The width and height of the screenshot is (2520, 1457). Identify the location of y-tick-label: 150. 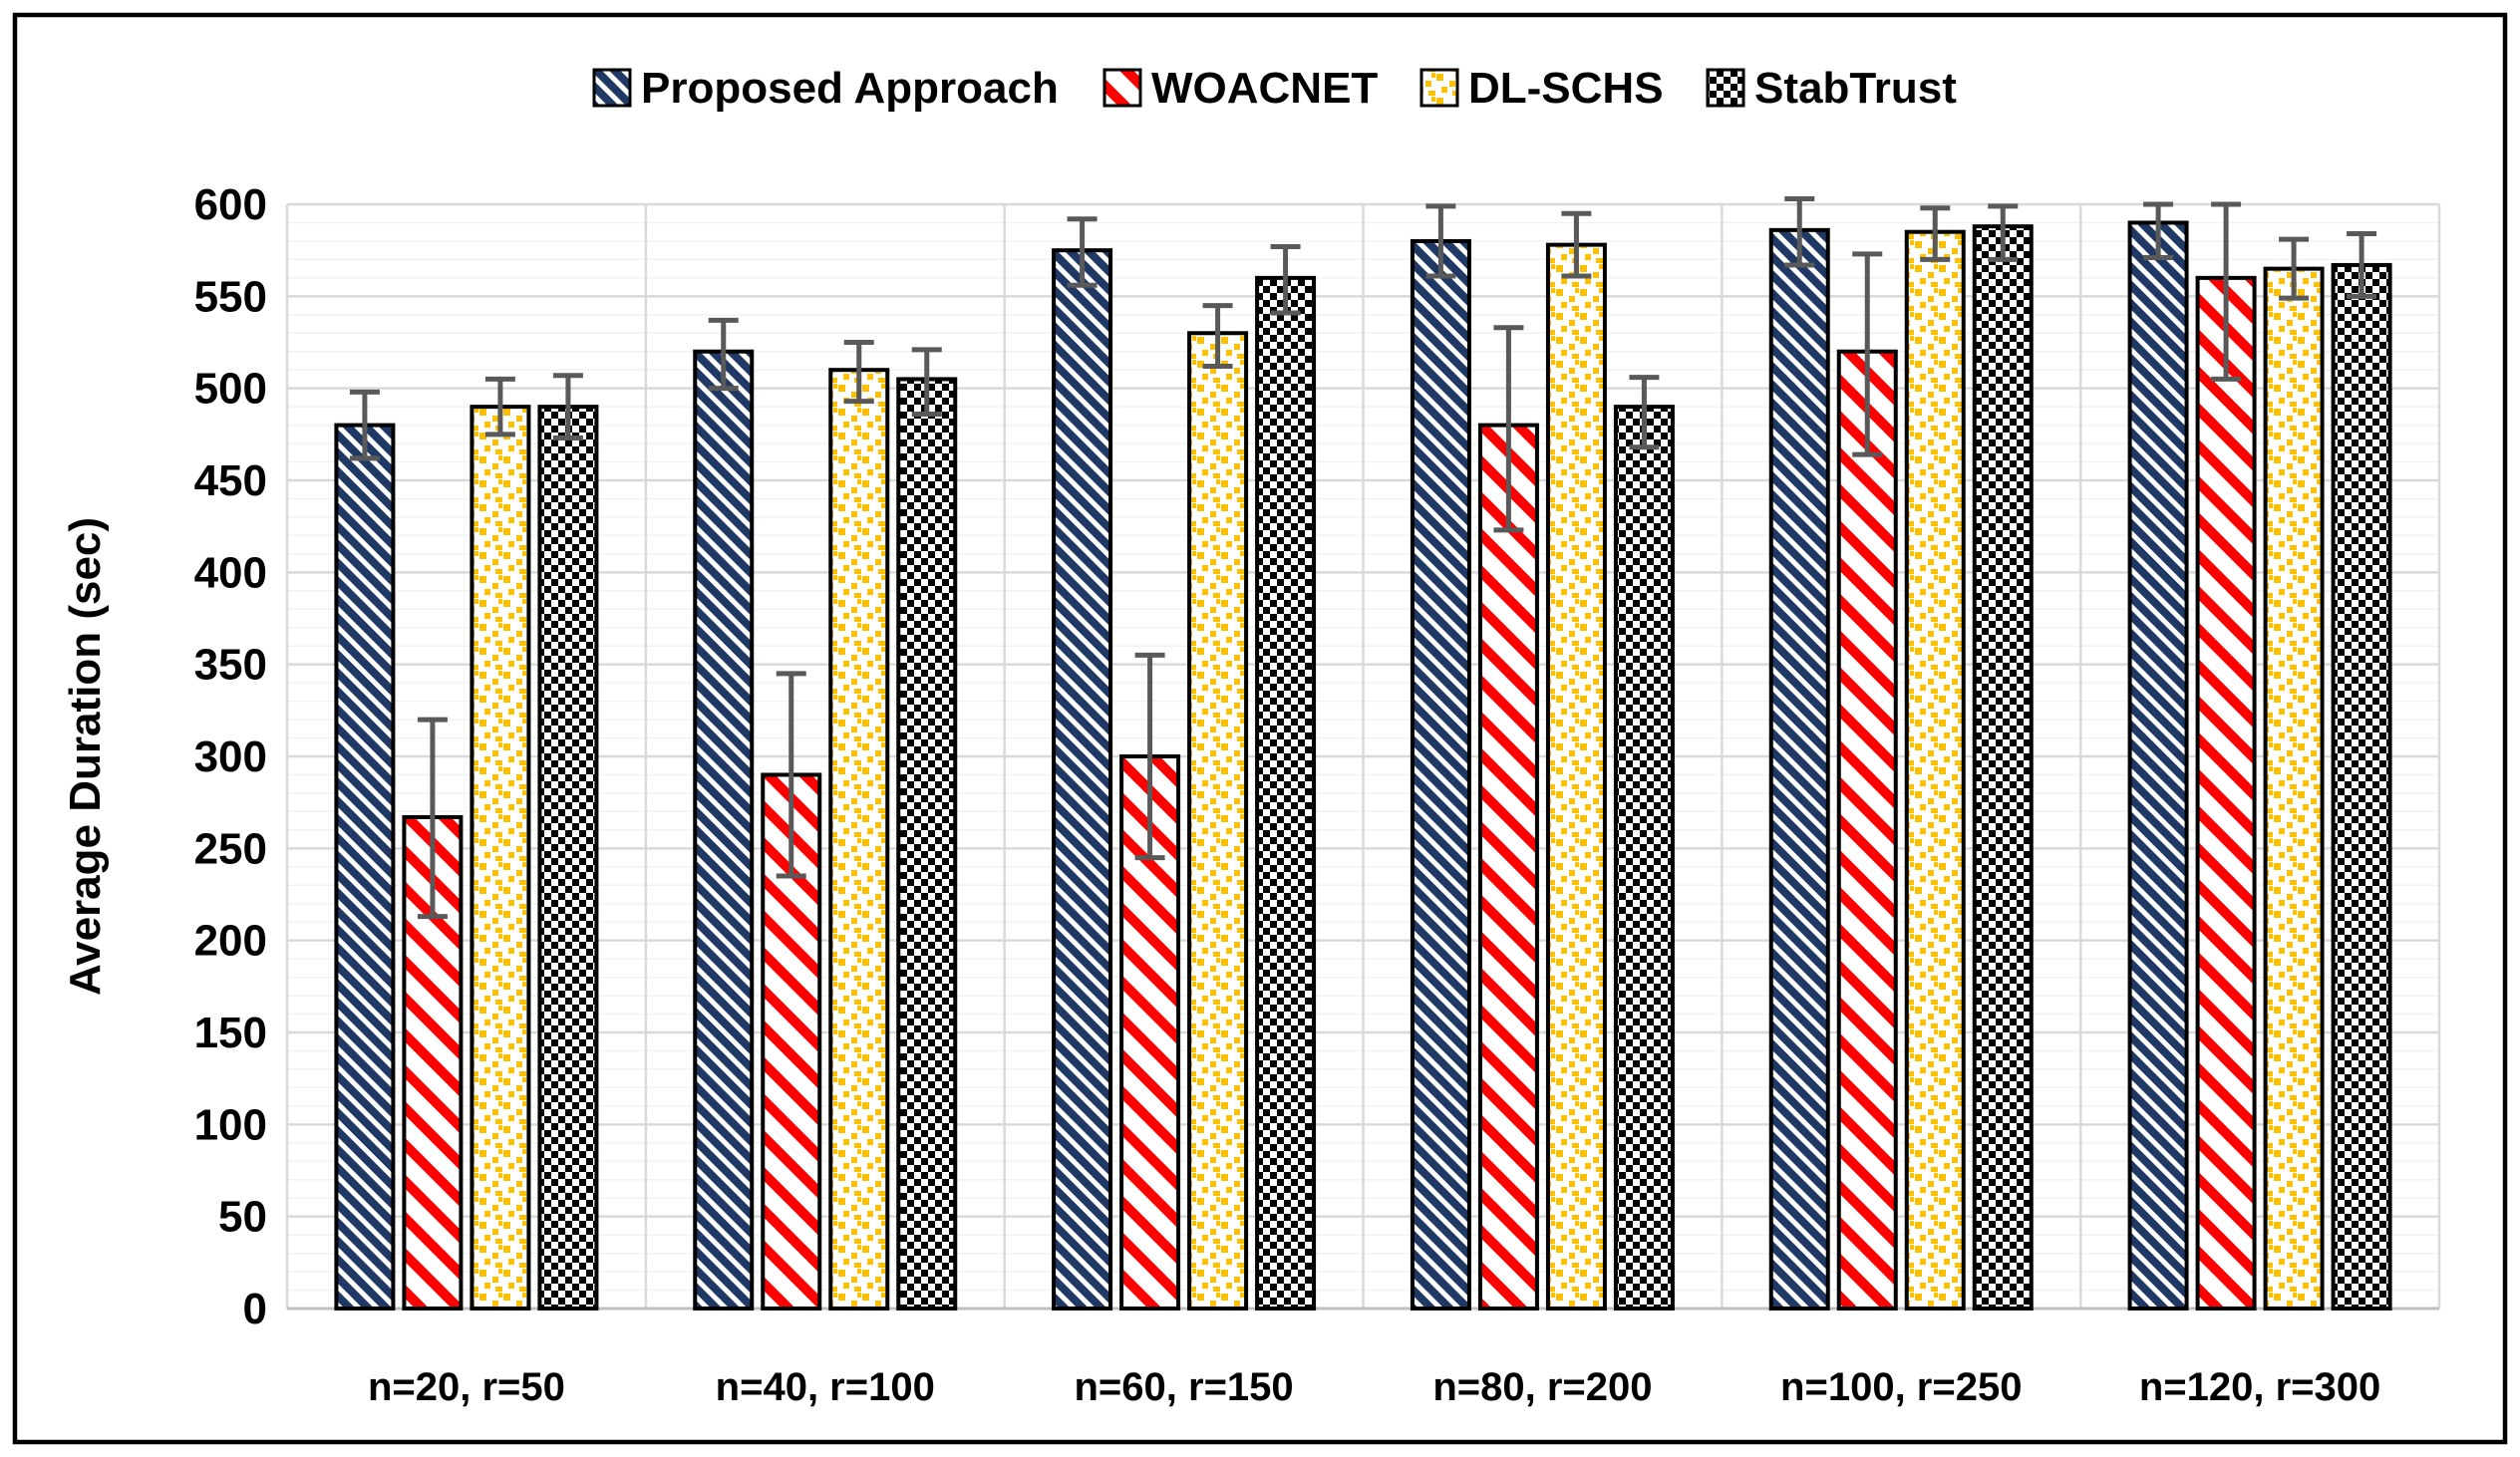
(230, 1033).